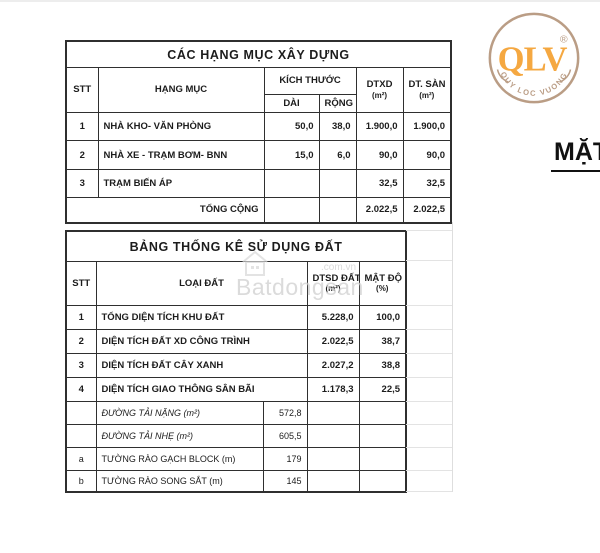 The image size is (600, 553). What do you see at coordinates (427, 126) in the screenshot?
I see `cell-dtsan: 1.900,0` at bounding box center [427, 126].